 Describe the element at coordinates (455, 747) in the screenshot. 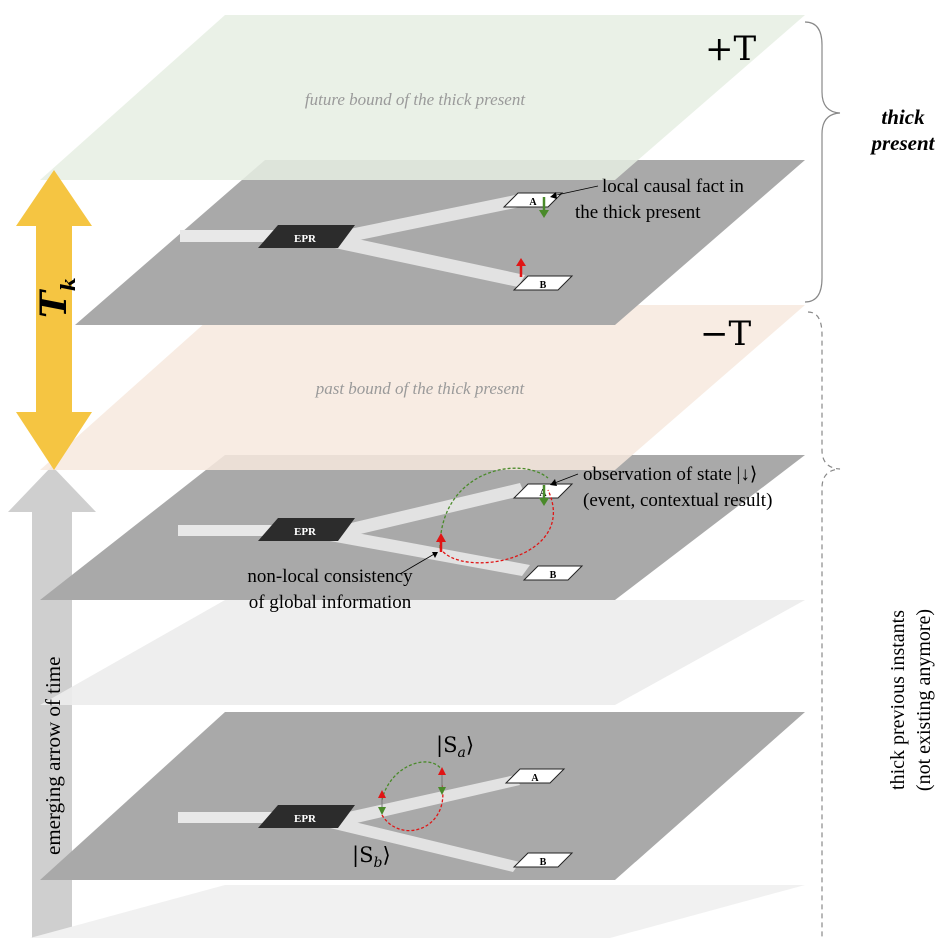

I see `state-sa-label: |Sa⟩` at that location.